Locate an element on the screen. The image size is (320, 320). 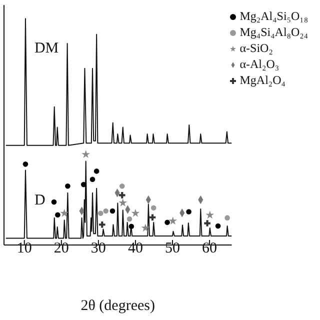
legend-label: Mg₂Al₄Si₅O₁₈ is located at coordinates (274, 16).